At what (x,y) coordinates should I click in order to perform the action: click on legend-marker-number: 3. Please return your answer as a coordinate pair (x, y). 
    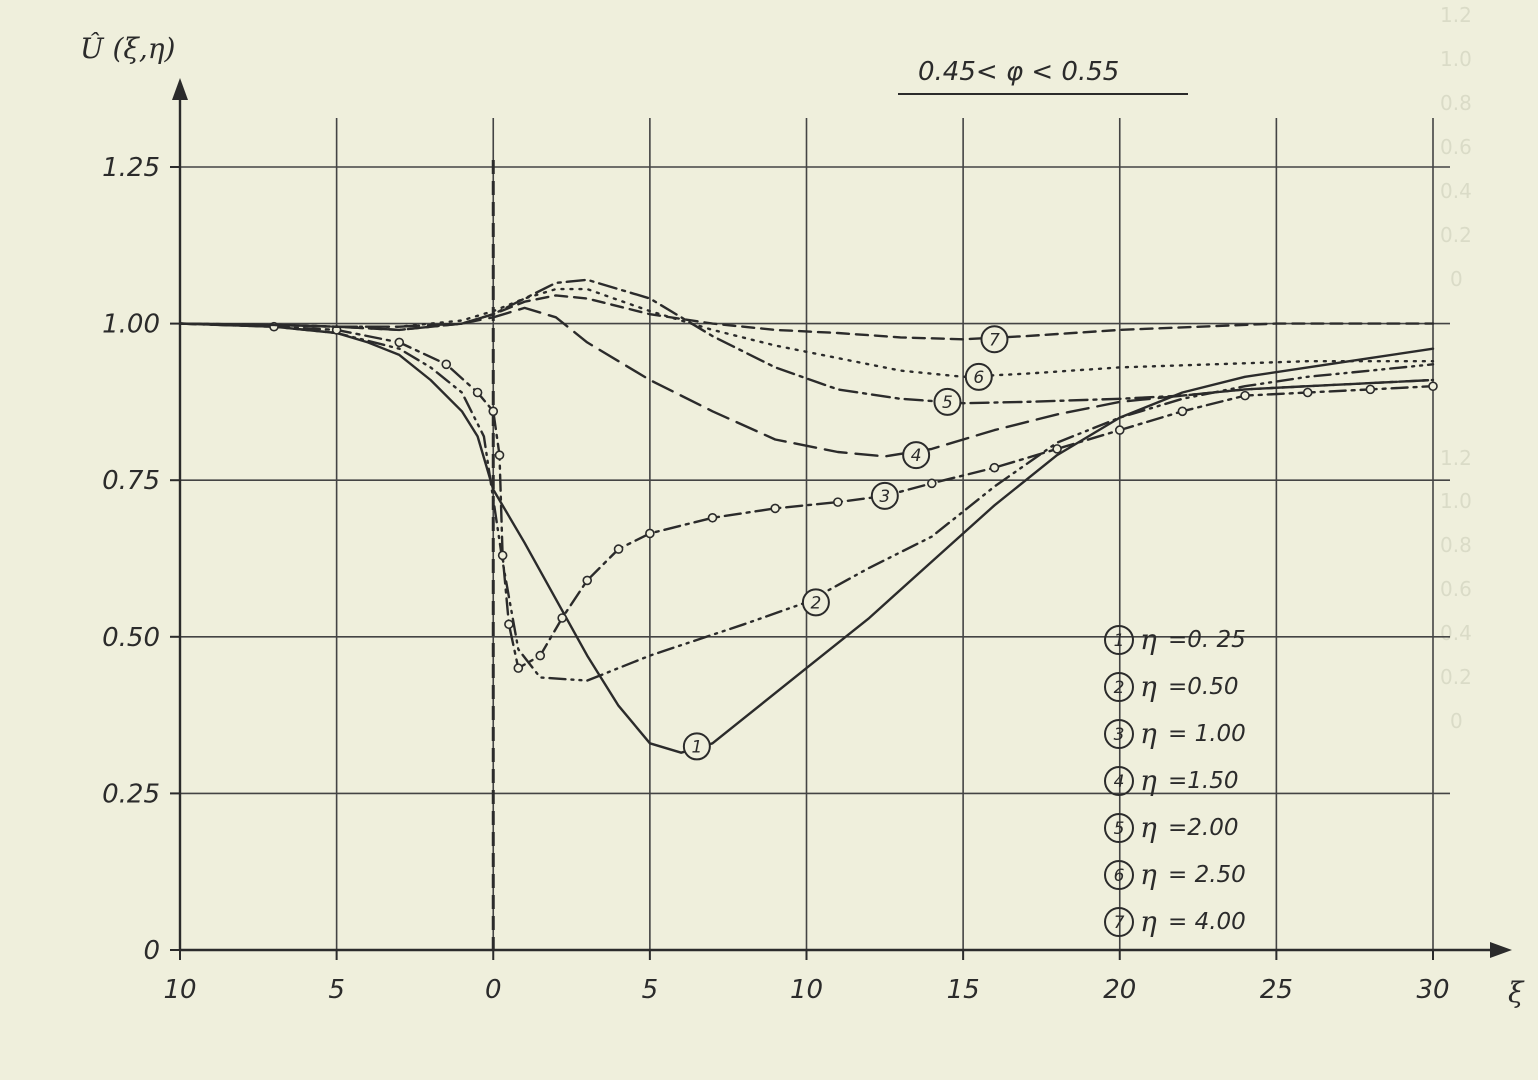
    Looking at the image, I should click on (1119, 735).